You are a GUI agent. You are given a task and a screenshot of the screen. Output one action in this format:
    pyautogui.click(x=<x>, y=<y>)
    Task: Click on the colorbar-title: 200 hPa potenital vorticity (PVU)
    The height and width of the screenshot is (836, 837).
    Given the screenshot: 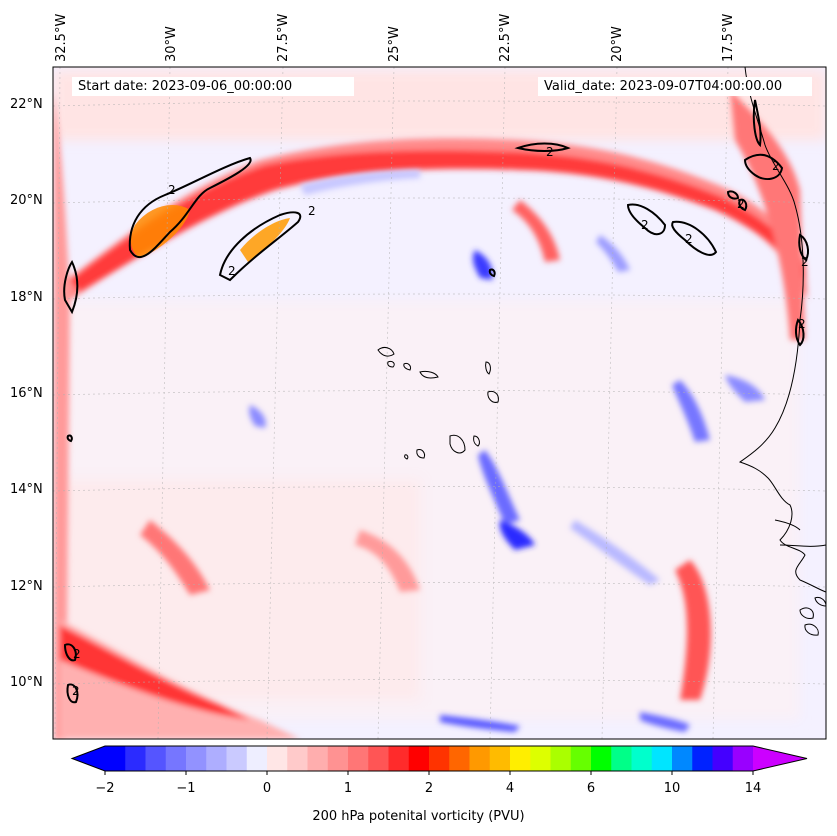 What is the action you would take?
    pyautogui.click(x=418, y=816)
    